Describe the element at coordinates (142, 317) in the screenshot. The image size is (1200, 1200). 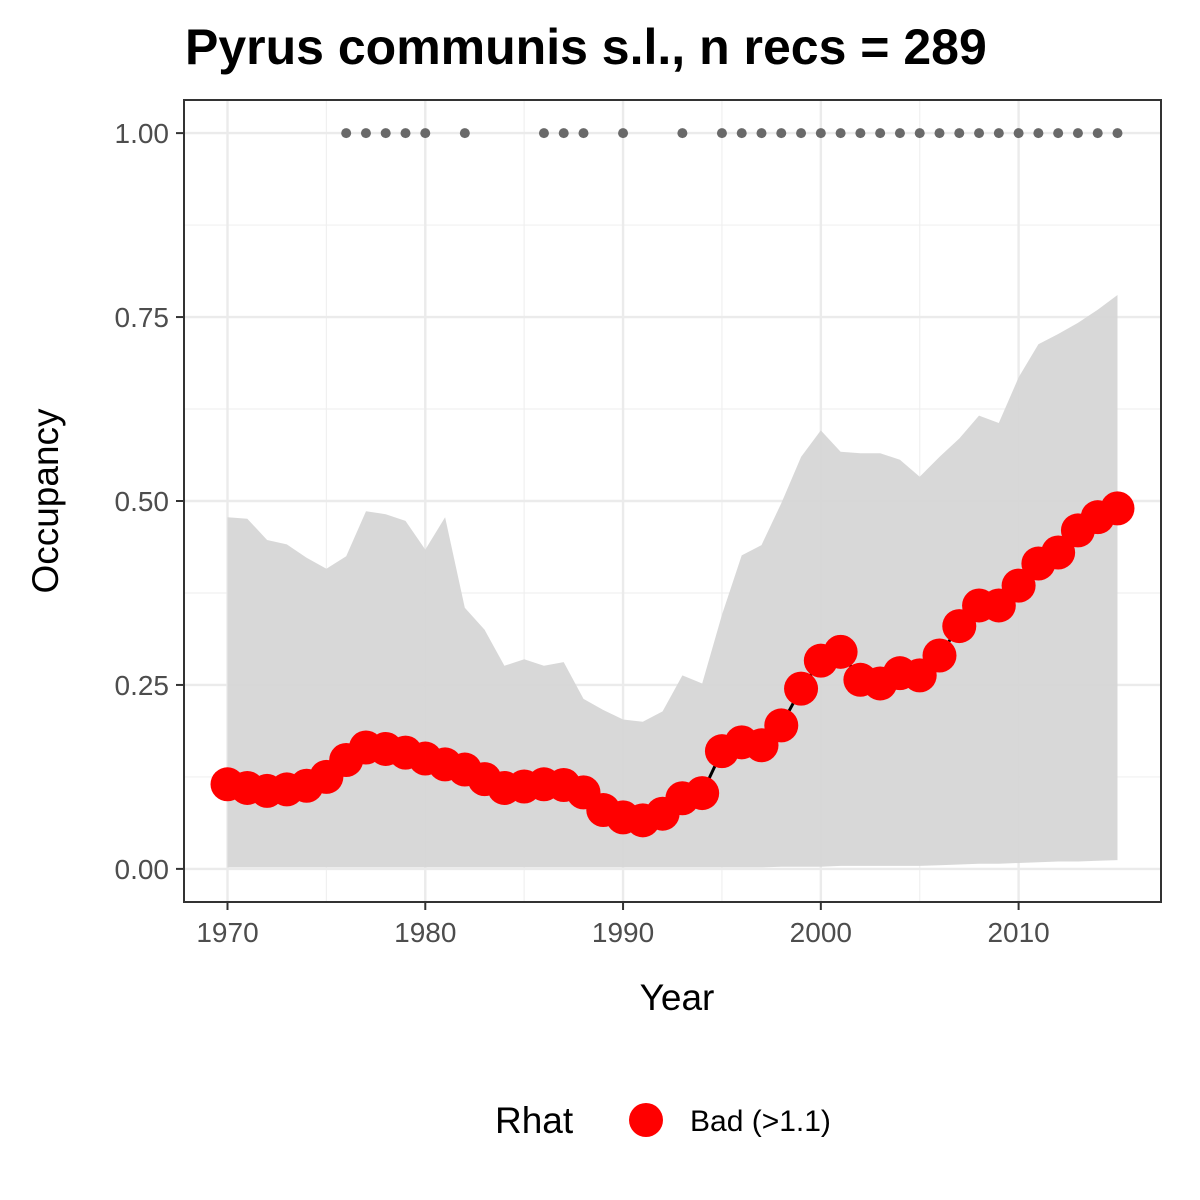
I see `y-tick-label: 0.75` at that location.